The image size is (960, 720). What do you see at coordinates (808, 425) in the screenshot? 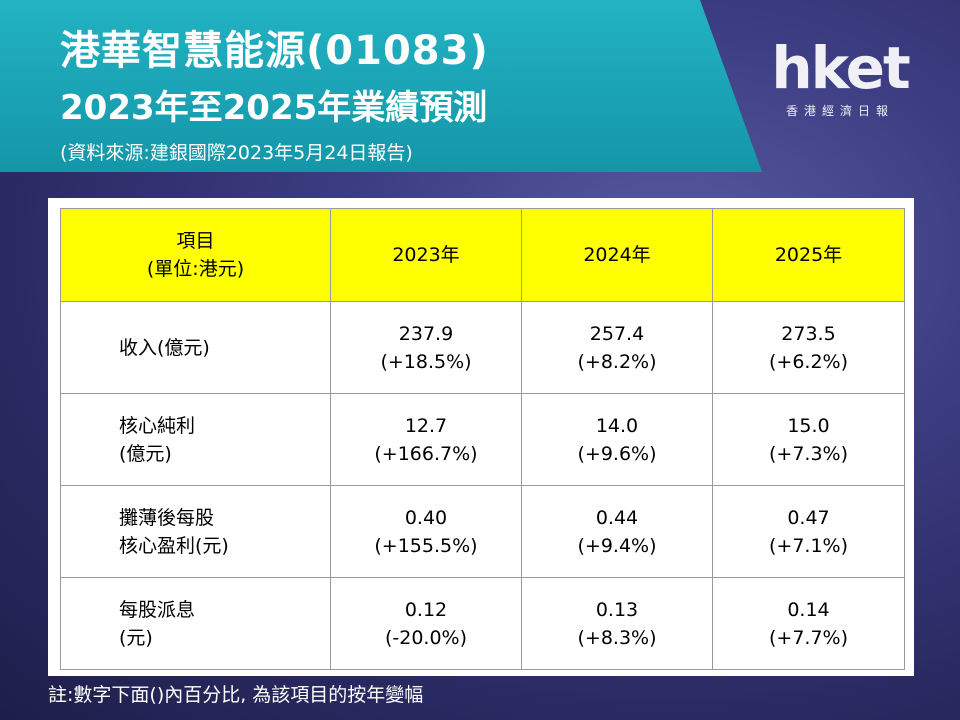
I see `cell-value: 15.0` at bounding box center [808, 425].